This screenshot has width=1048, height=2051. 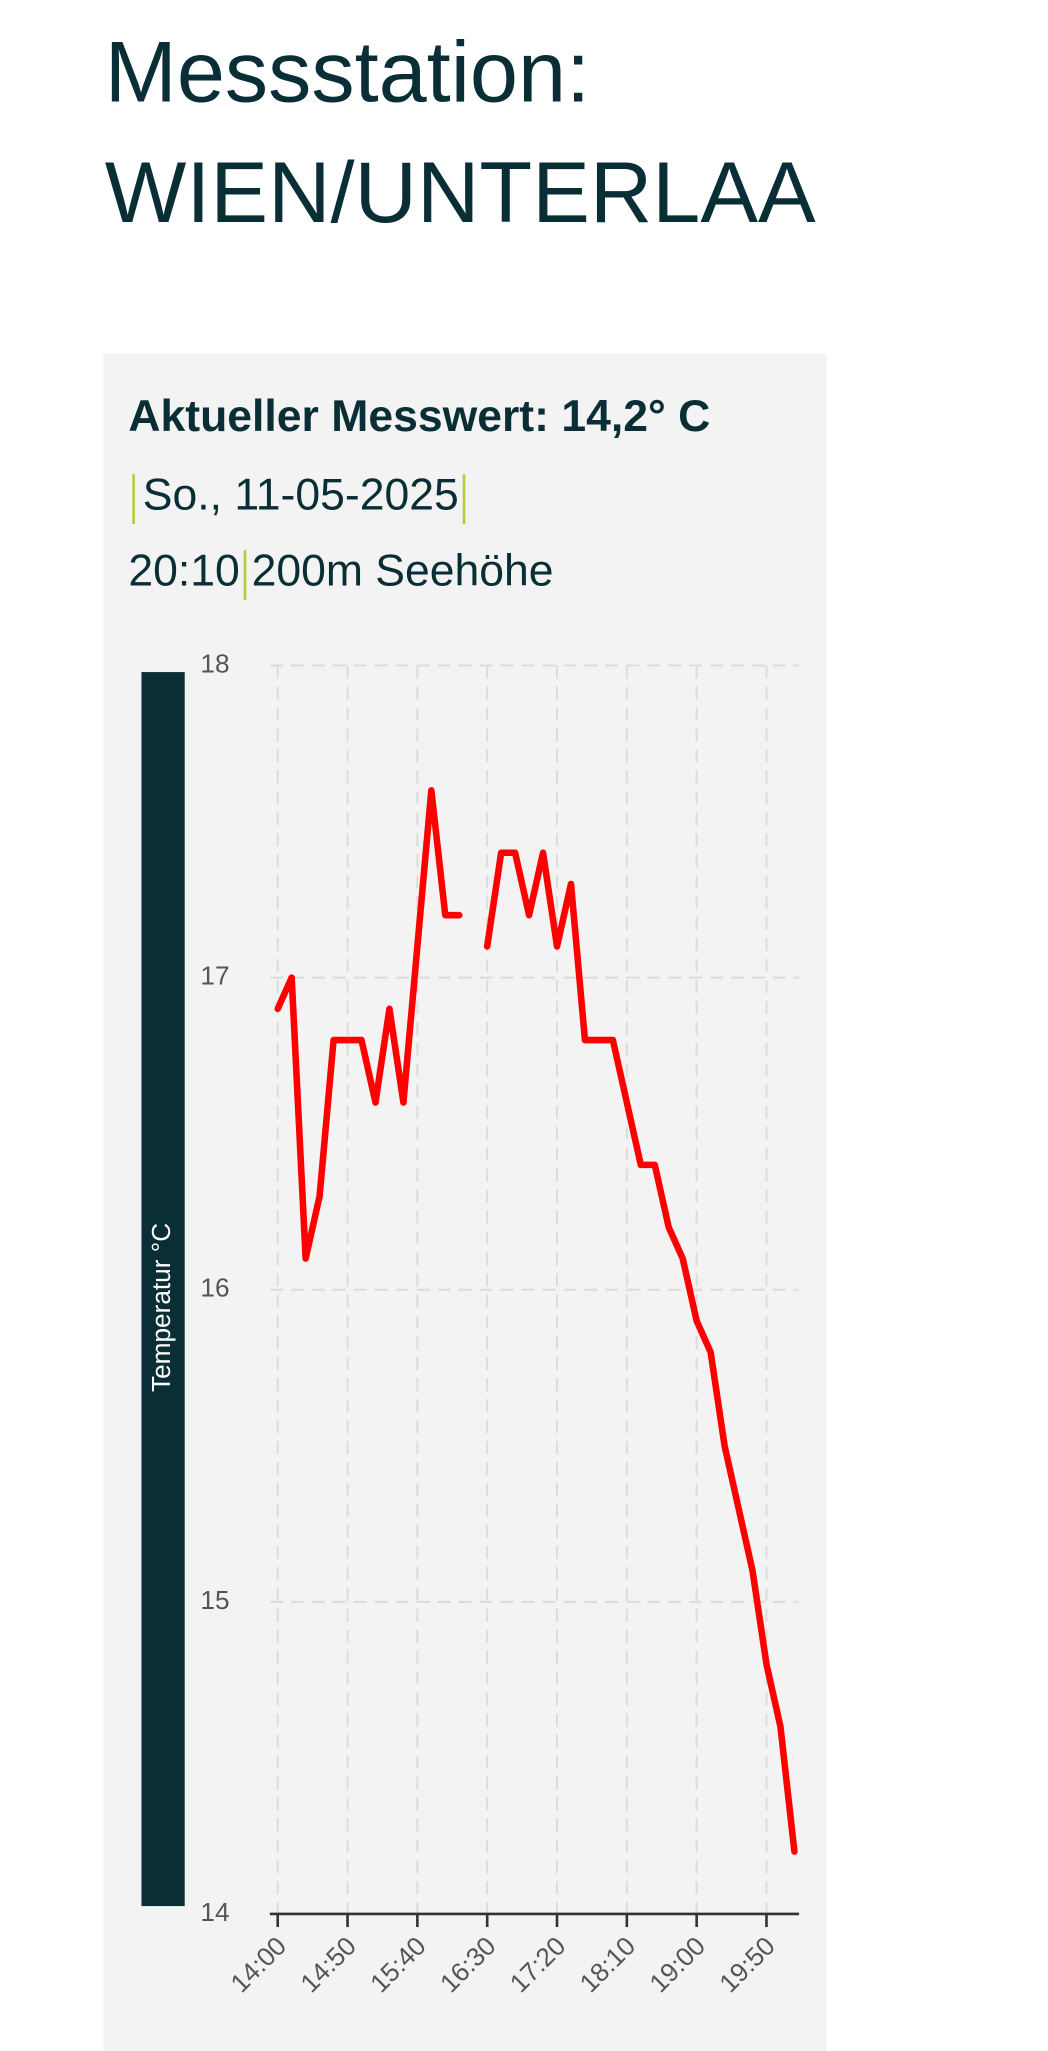 What do you see at coordinates (214, 1600) in the screenshot?
I see `y-tick-label: 15` at bounding box center [214, 1600].